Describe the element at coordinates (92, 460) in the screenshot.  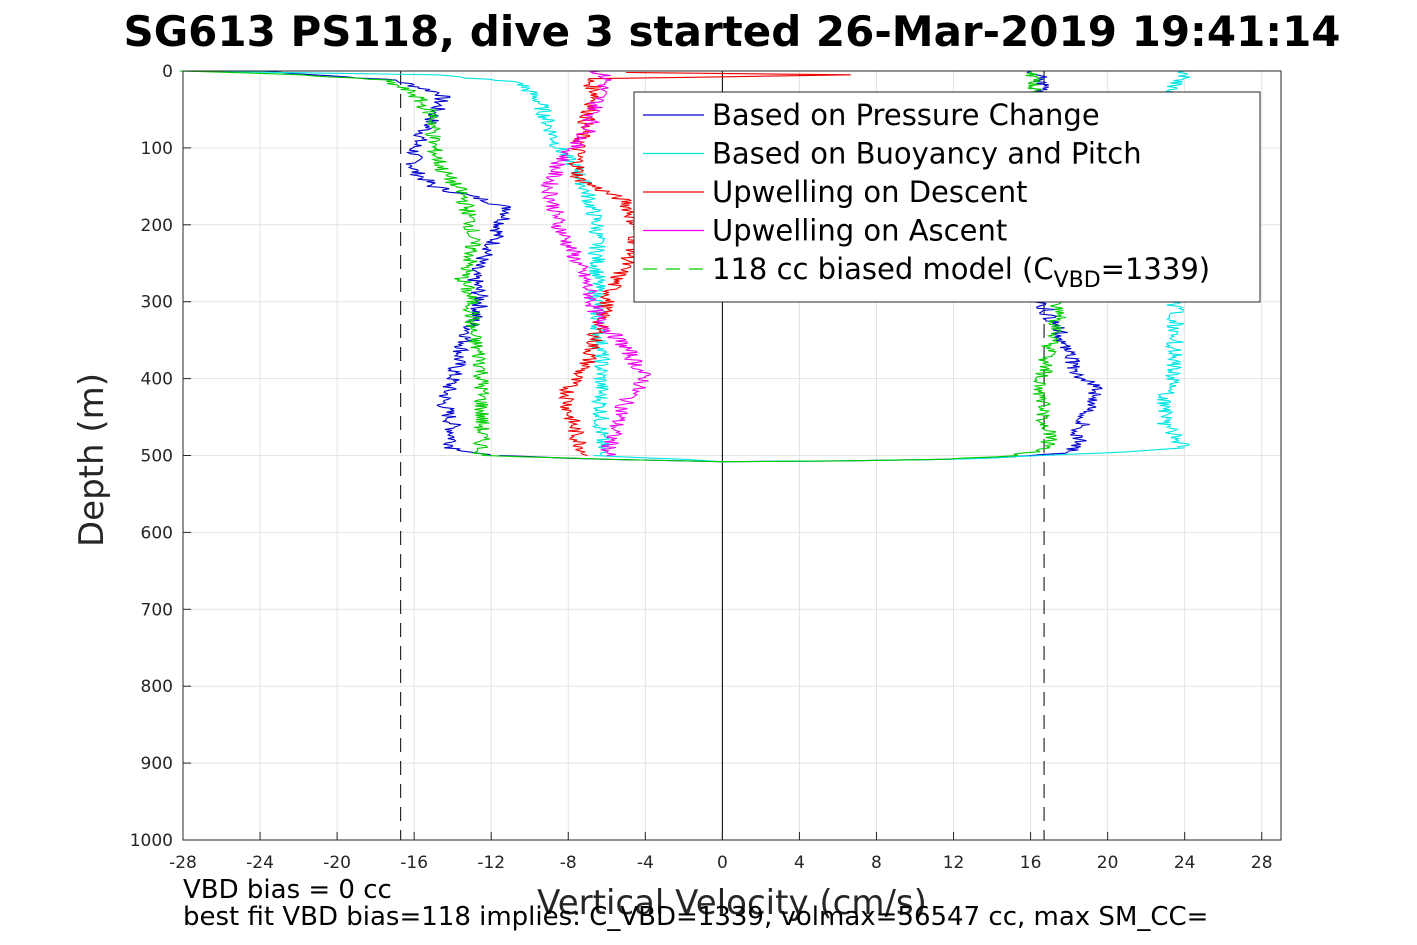
I see `y-axis-label: Depth (m)` at that location.